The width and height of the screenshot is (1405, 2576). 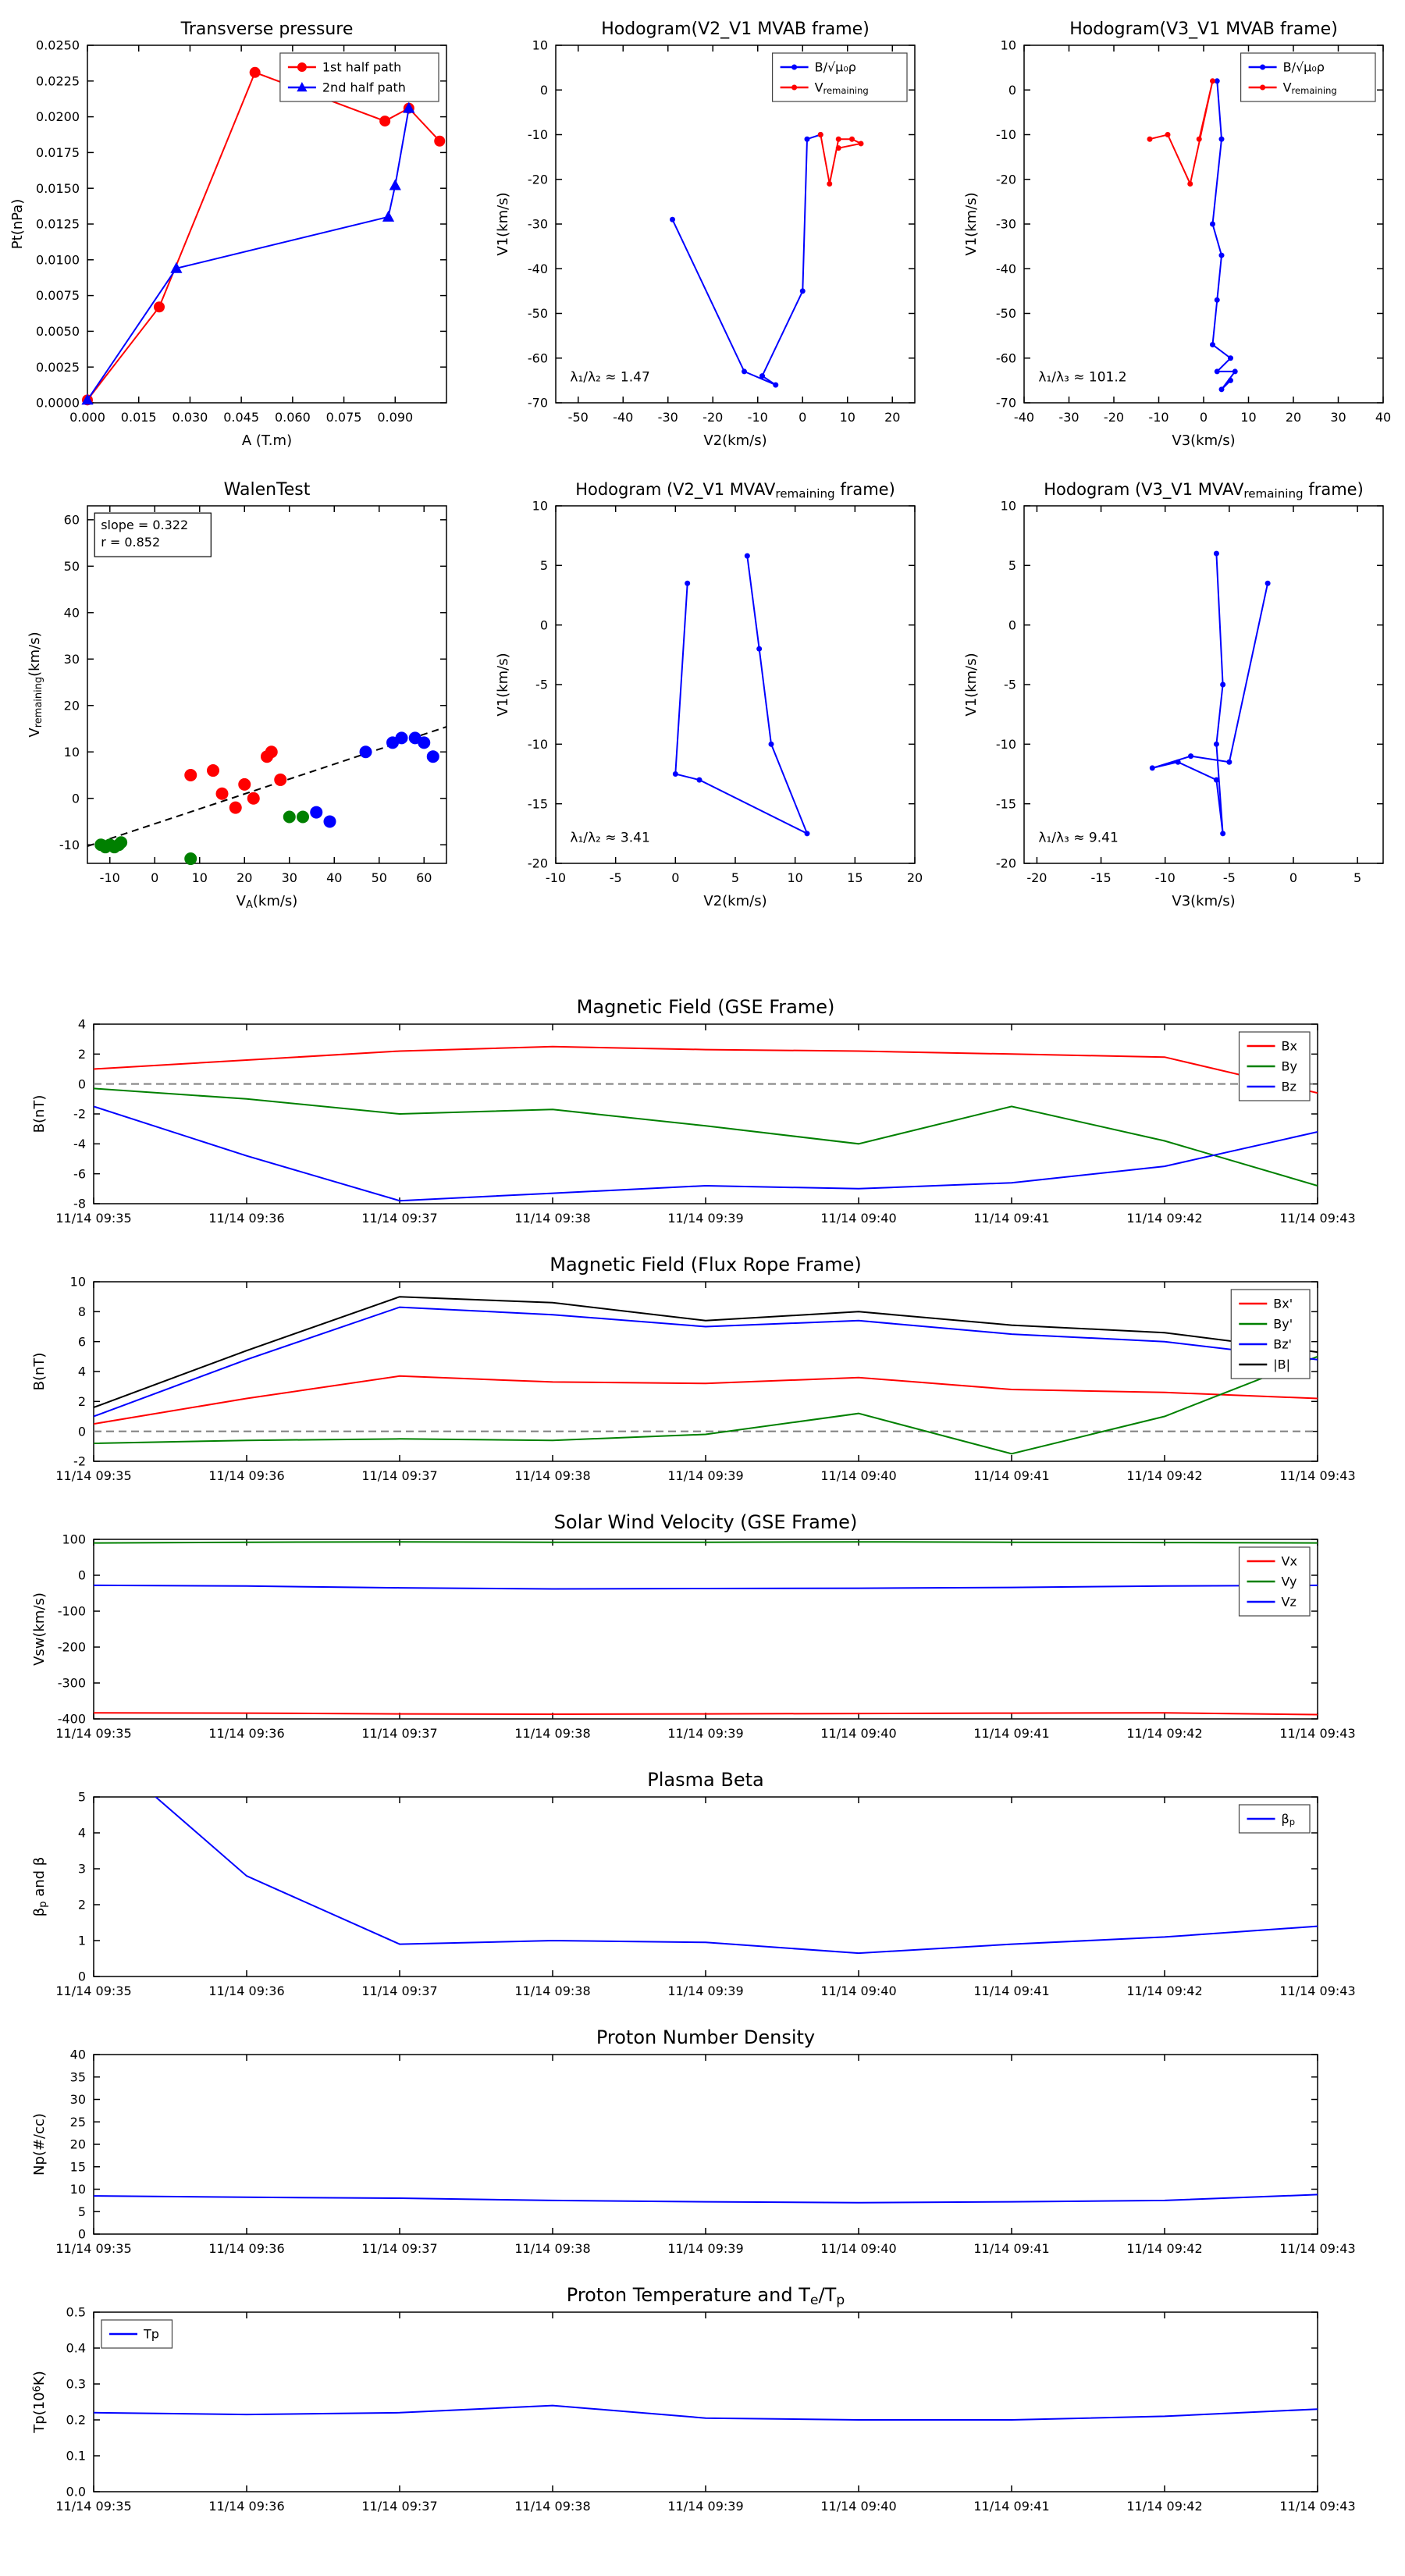 I want to click on svg-text: 0.0250, so click(x=58, y=45).